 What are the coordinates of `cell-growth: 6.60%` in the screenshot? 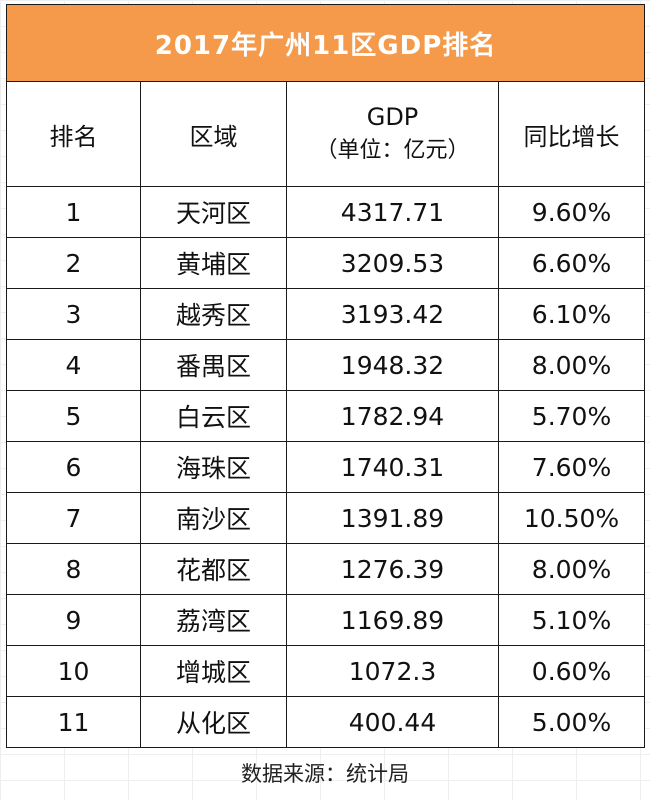 It's located at (571, 263).